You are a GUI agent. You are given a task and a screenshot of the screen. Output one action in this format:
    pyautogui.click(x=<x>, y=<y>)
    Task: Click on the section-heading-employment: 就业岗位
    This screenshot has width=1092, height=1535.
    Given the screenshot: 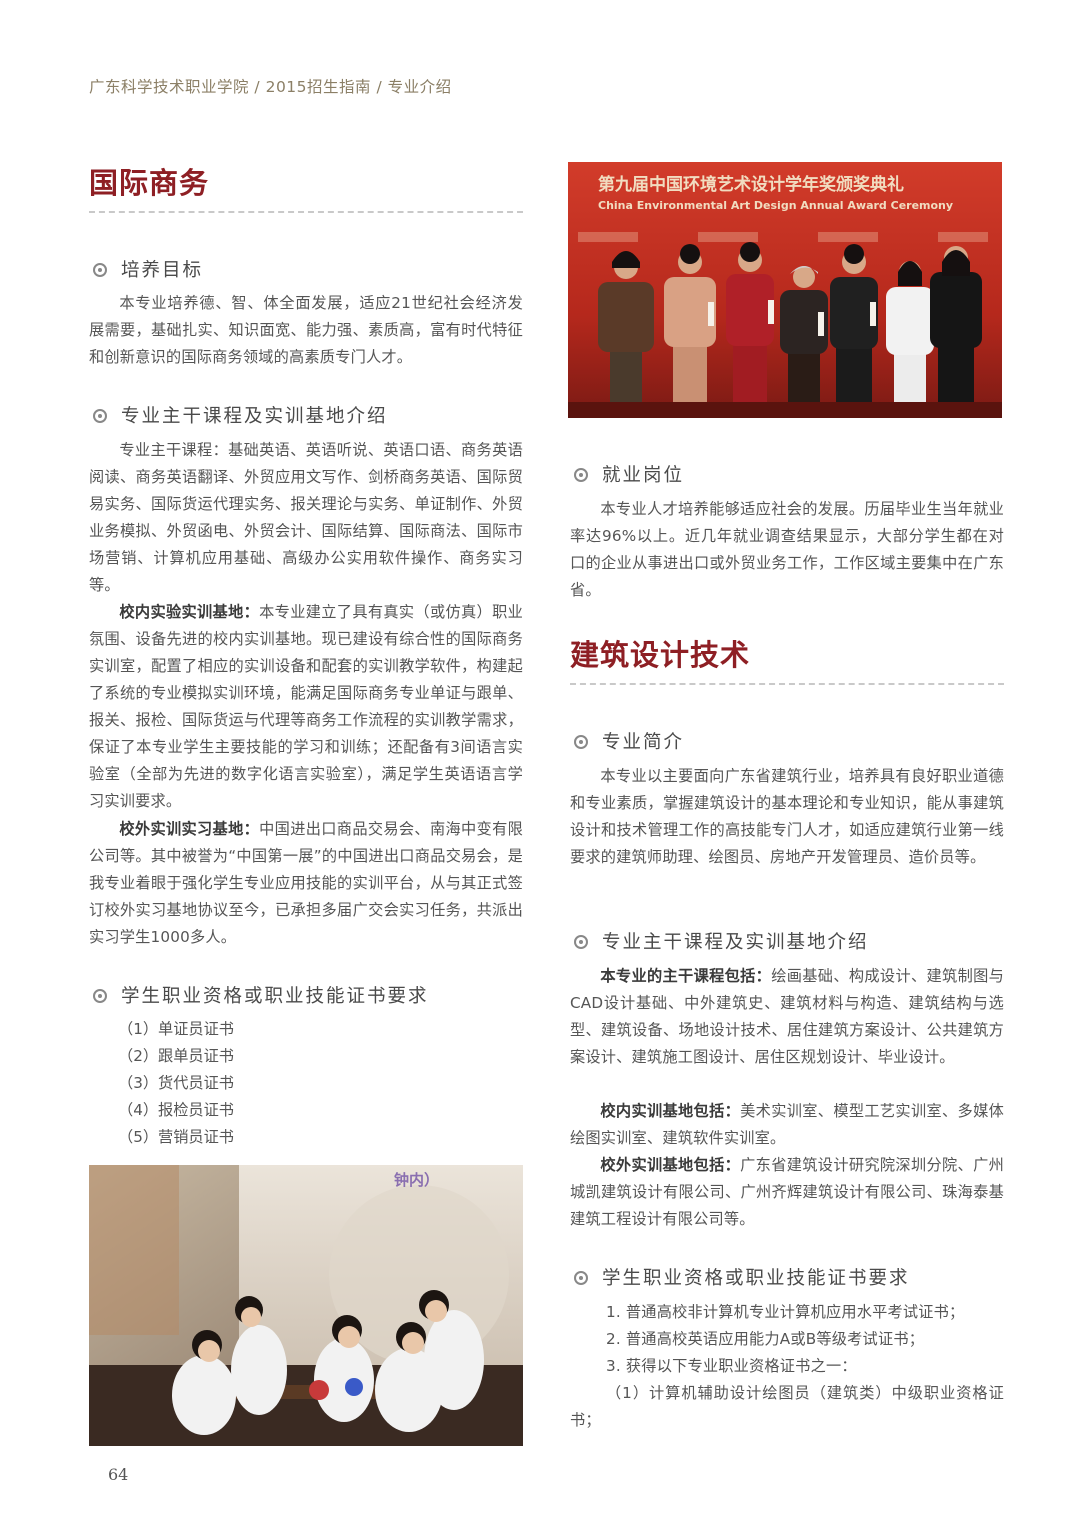 What is the action you would take?
    pyautogui.click(x=629, y=474)
    